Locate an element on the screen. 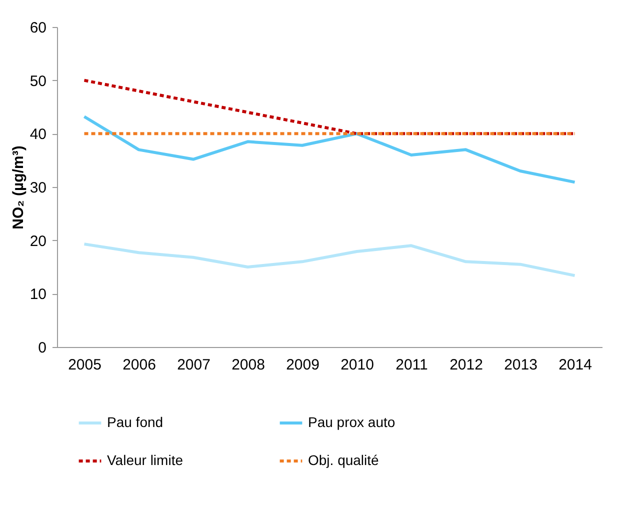  x-tick-label: 2006 is located at coordinates (139, 365).